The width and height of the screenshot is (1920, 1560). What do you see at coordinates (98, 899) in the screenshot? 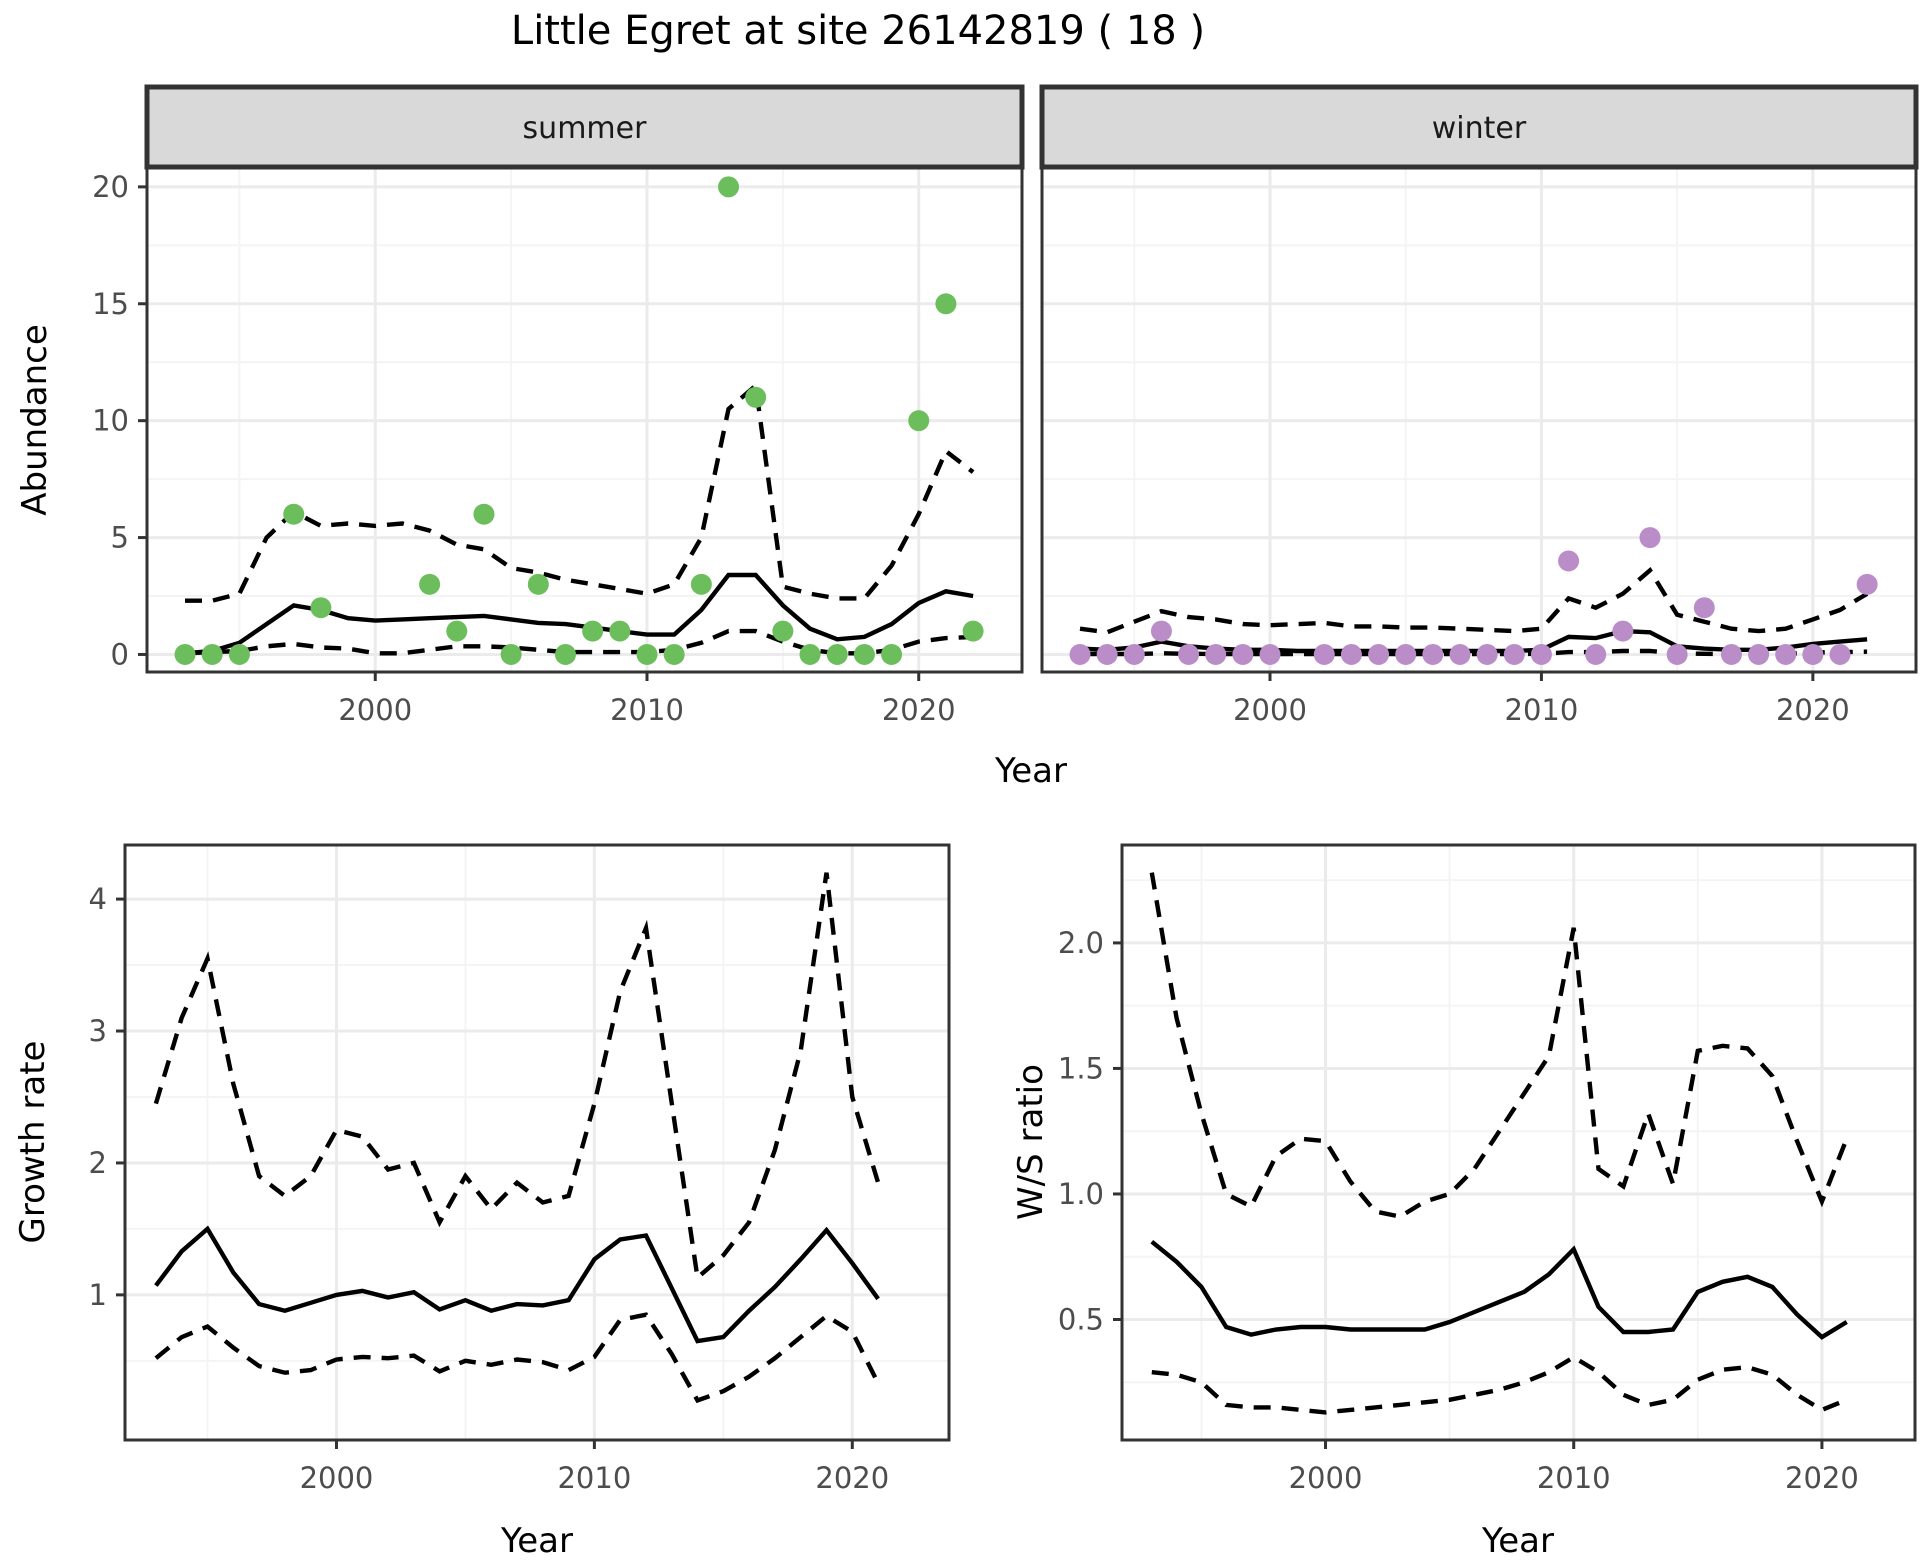
I see `y-tick-label: 4` at bounding box center [98, 899].